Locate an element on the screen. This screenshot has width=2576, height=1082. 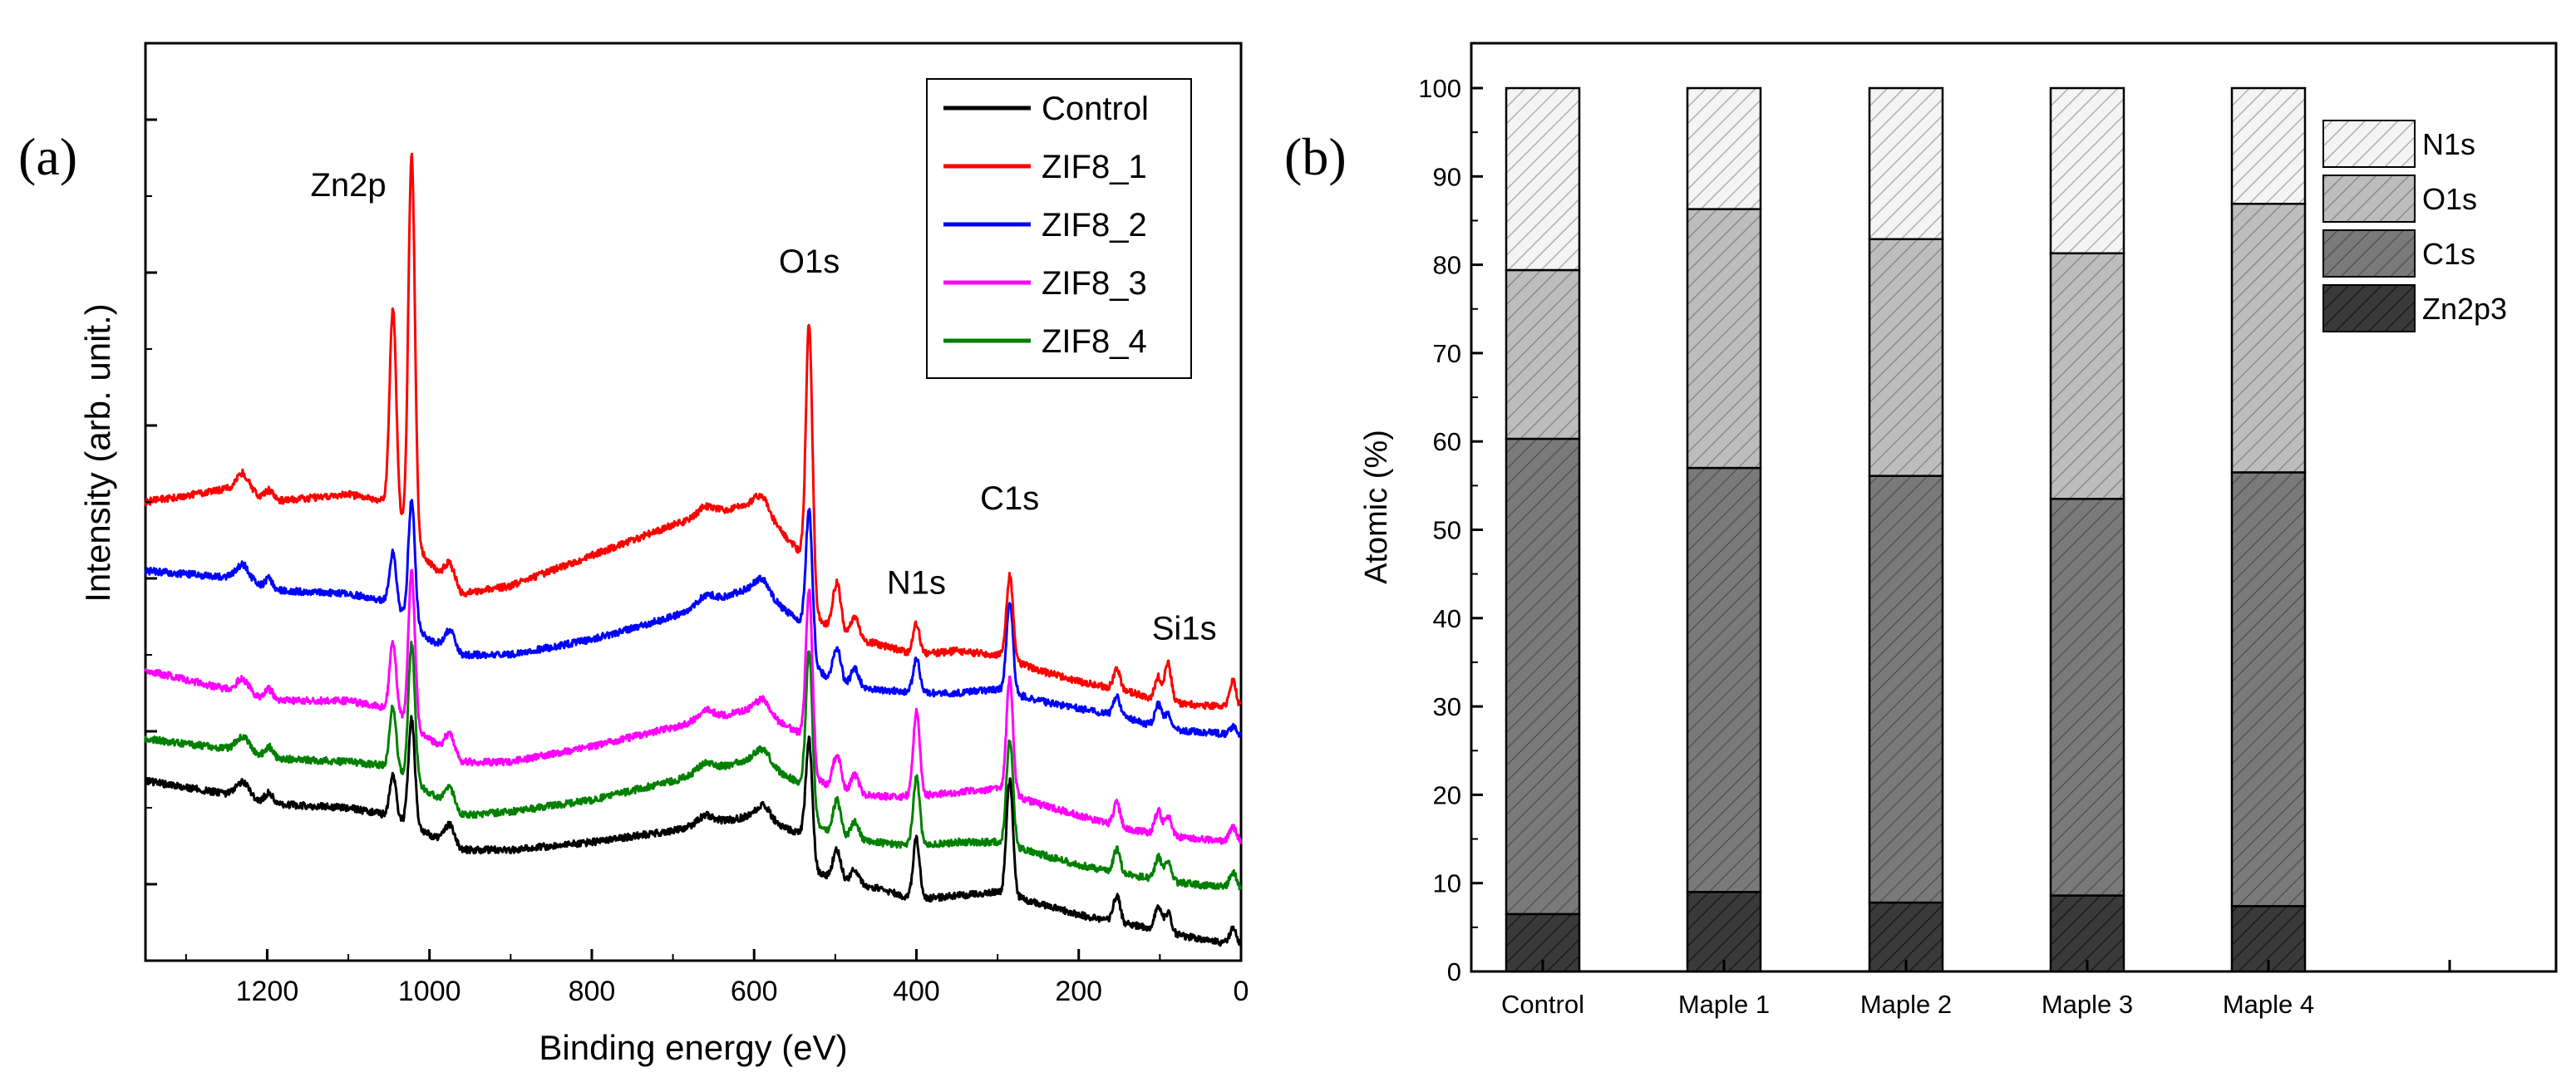
y-tick-label: 10 is located at coordinates (1447, 883).